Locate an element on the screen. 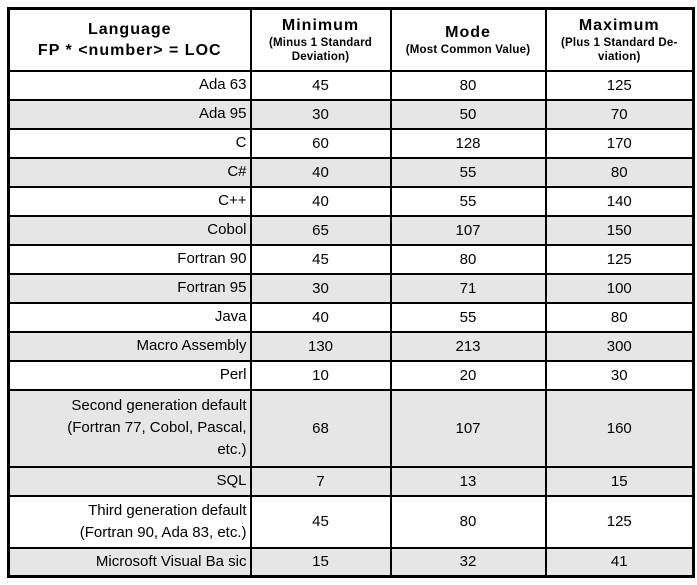 The width and height of the screenshot is (697, 585). language-cell: Fortran 95 is located at coordinates (129, 288).